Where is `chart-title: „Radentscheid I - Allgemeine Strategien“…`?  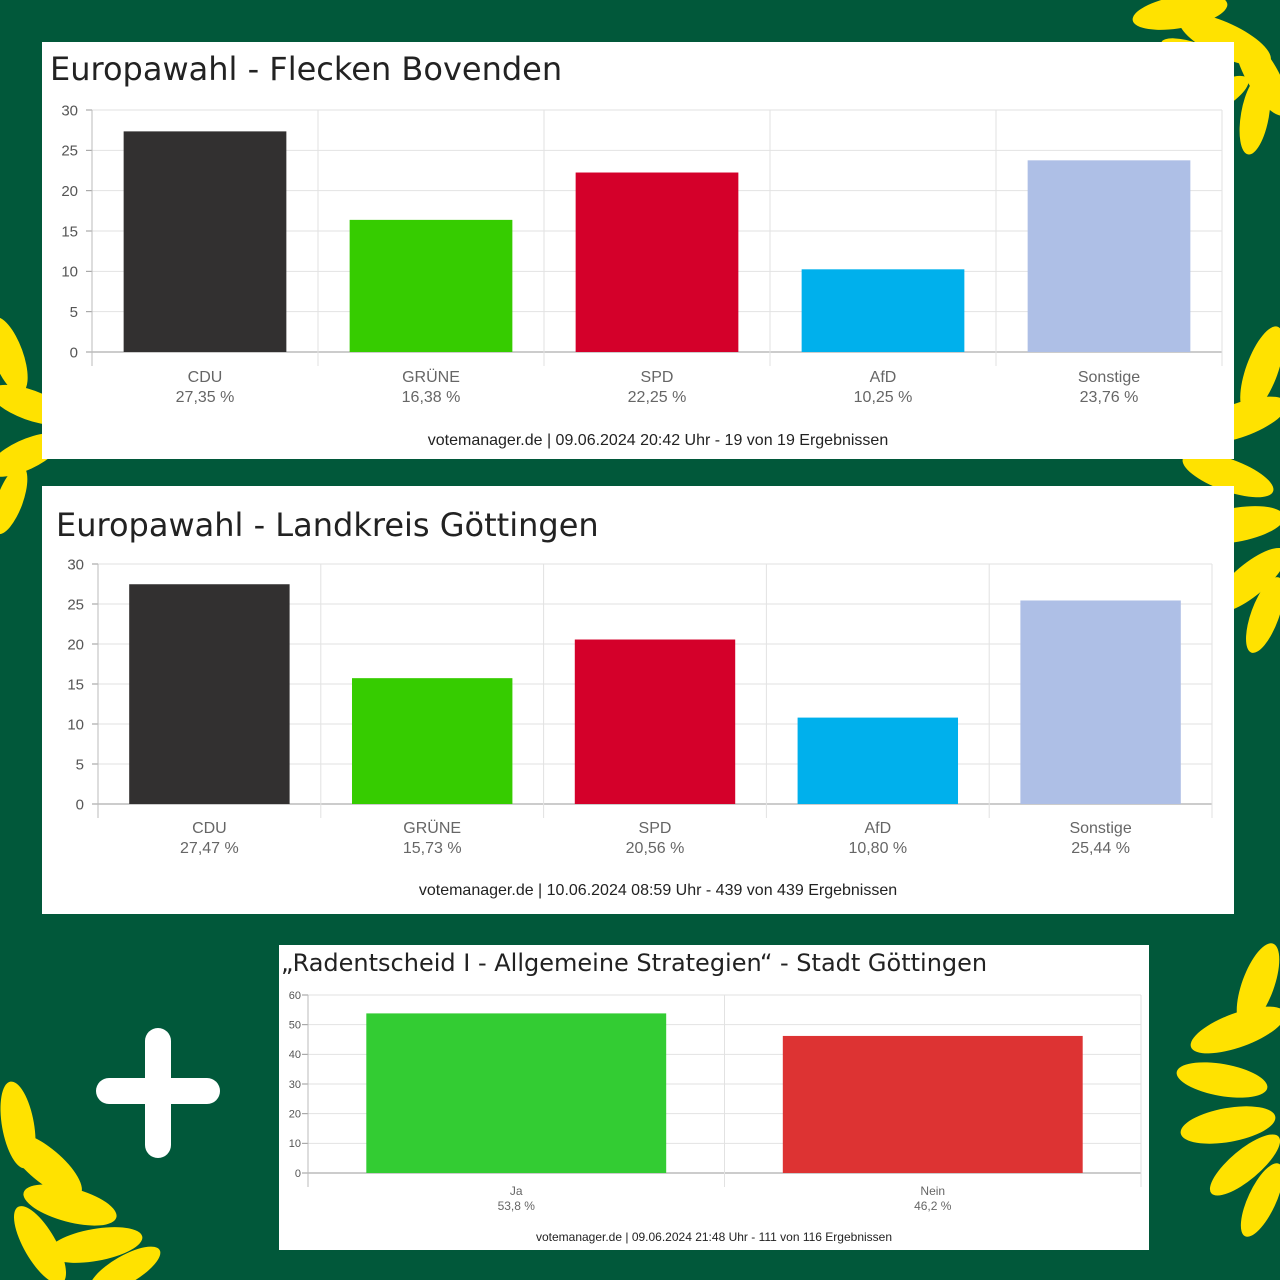 chart-title: „Radentscheid I - Allgemeine Strategien“… is located at coordinates (634, 963).